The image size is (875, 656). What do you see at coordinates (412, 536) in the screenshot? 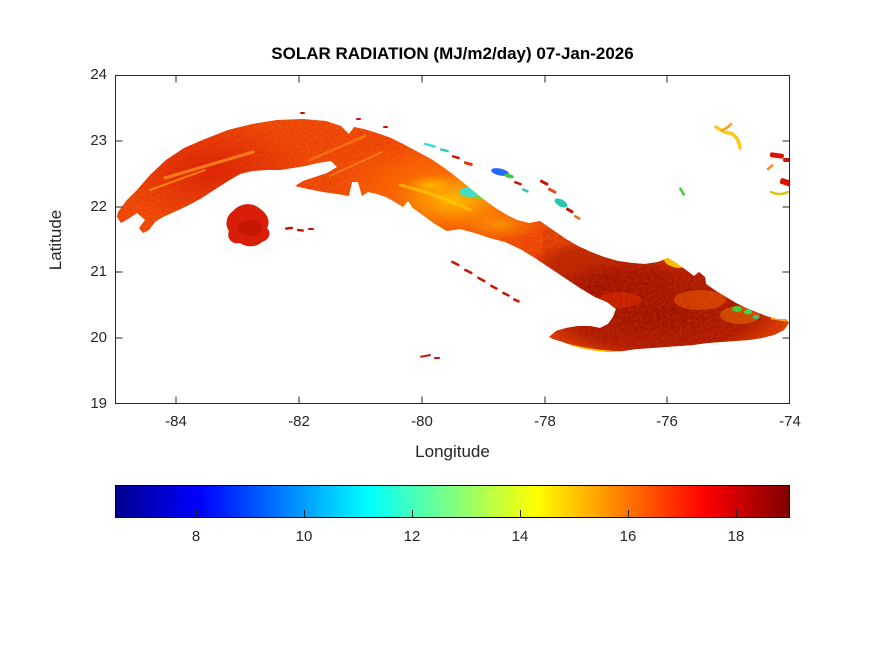
I see `colorbar-tick-label: 12` at bounding box center [412, 536].